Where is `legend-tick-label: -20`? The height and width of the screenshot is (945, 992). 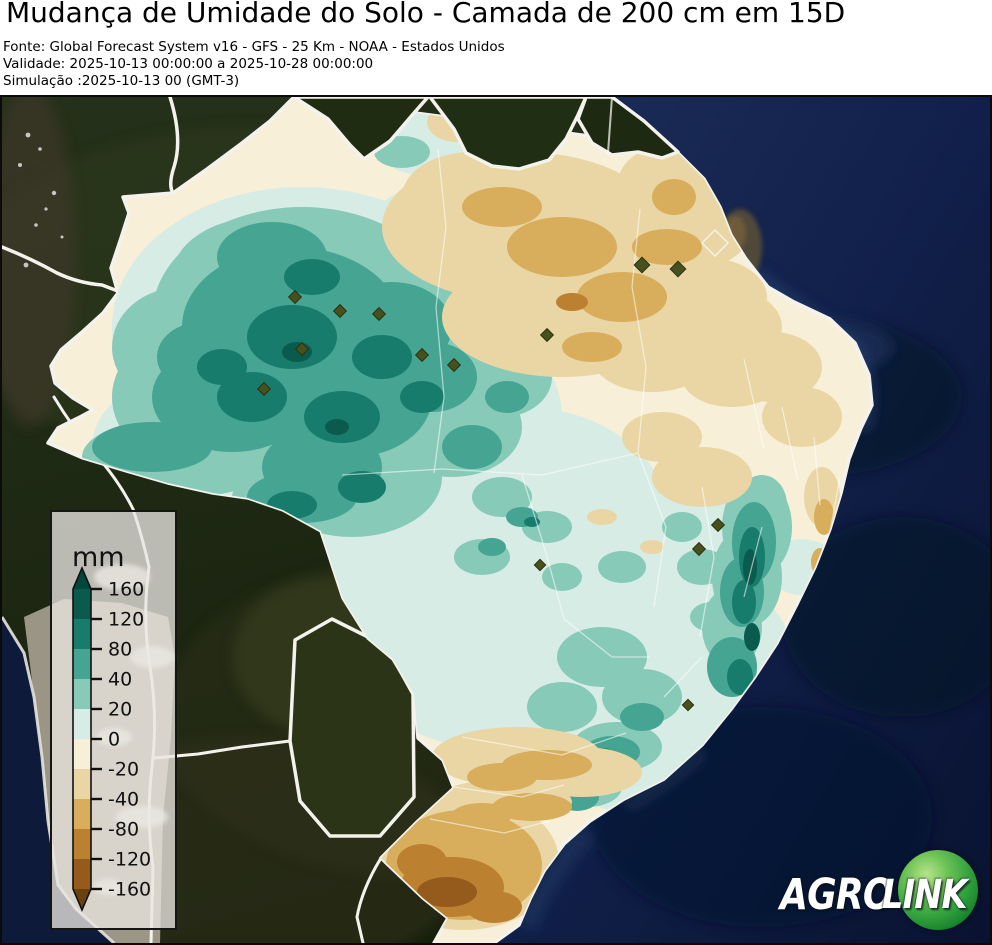
legend-tick-label: -20 is located at coordinates (123, 770).